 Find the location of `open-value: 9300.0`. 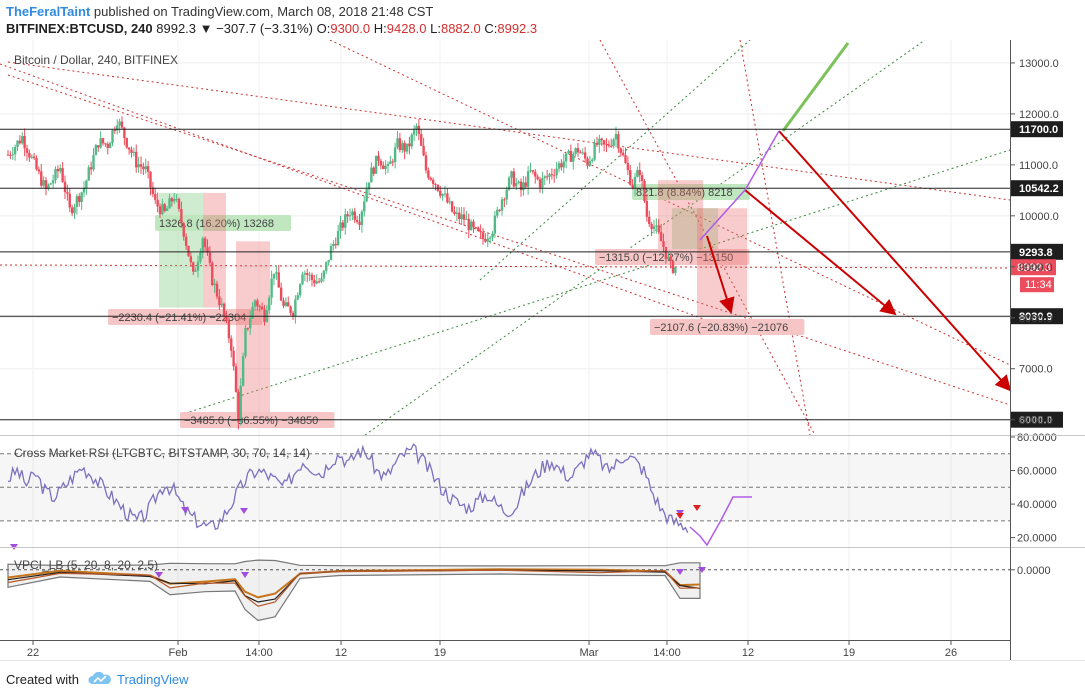

open-value: 9300.0 is located at coordinates (350, 28).